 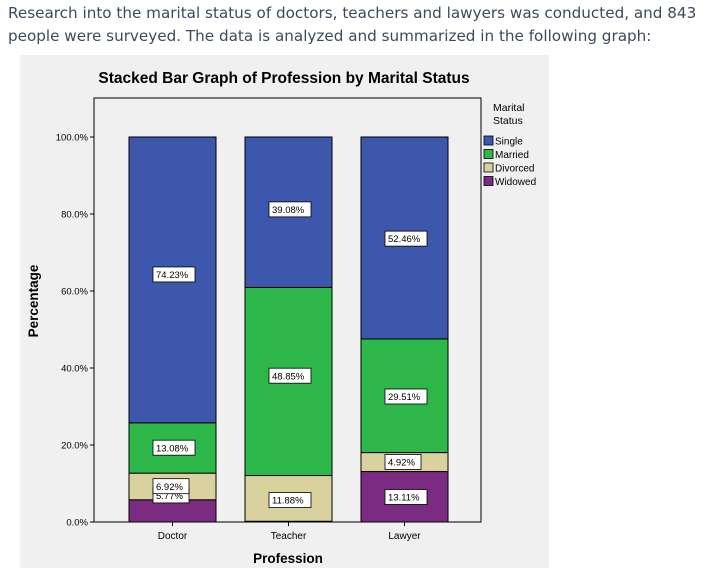 I want to click on y-tick-label-3: 60.0%, so click(x=74, y=292).